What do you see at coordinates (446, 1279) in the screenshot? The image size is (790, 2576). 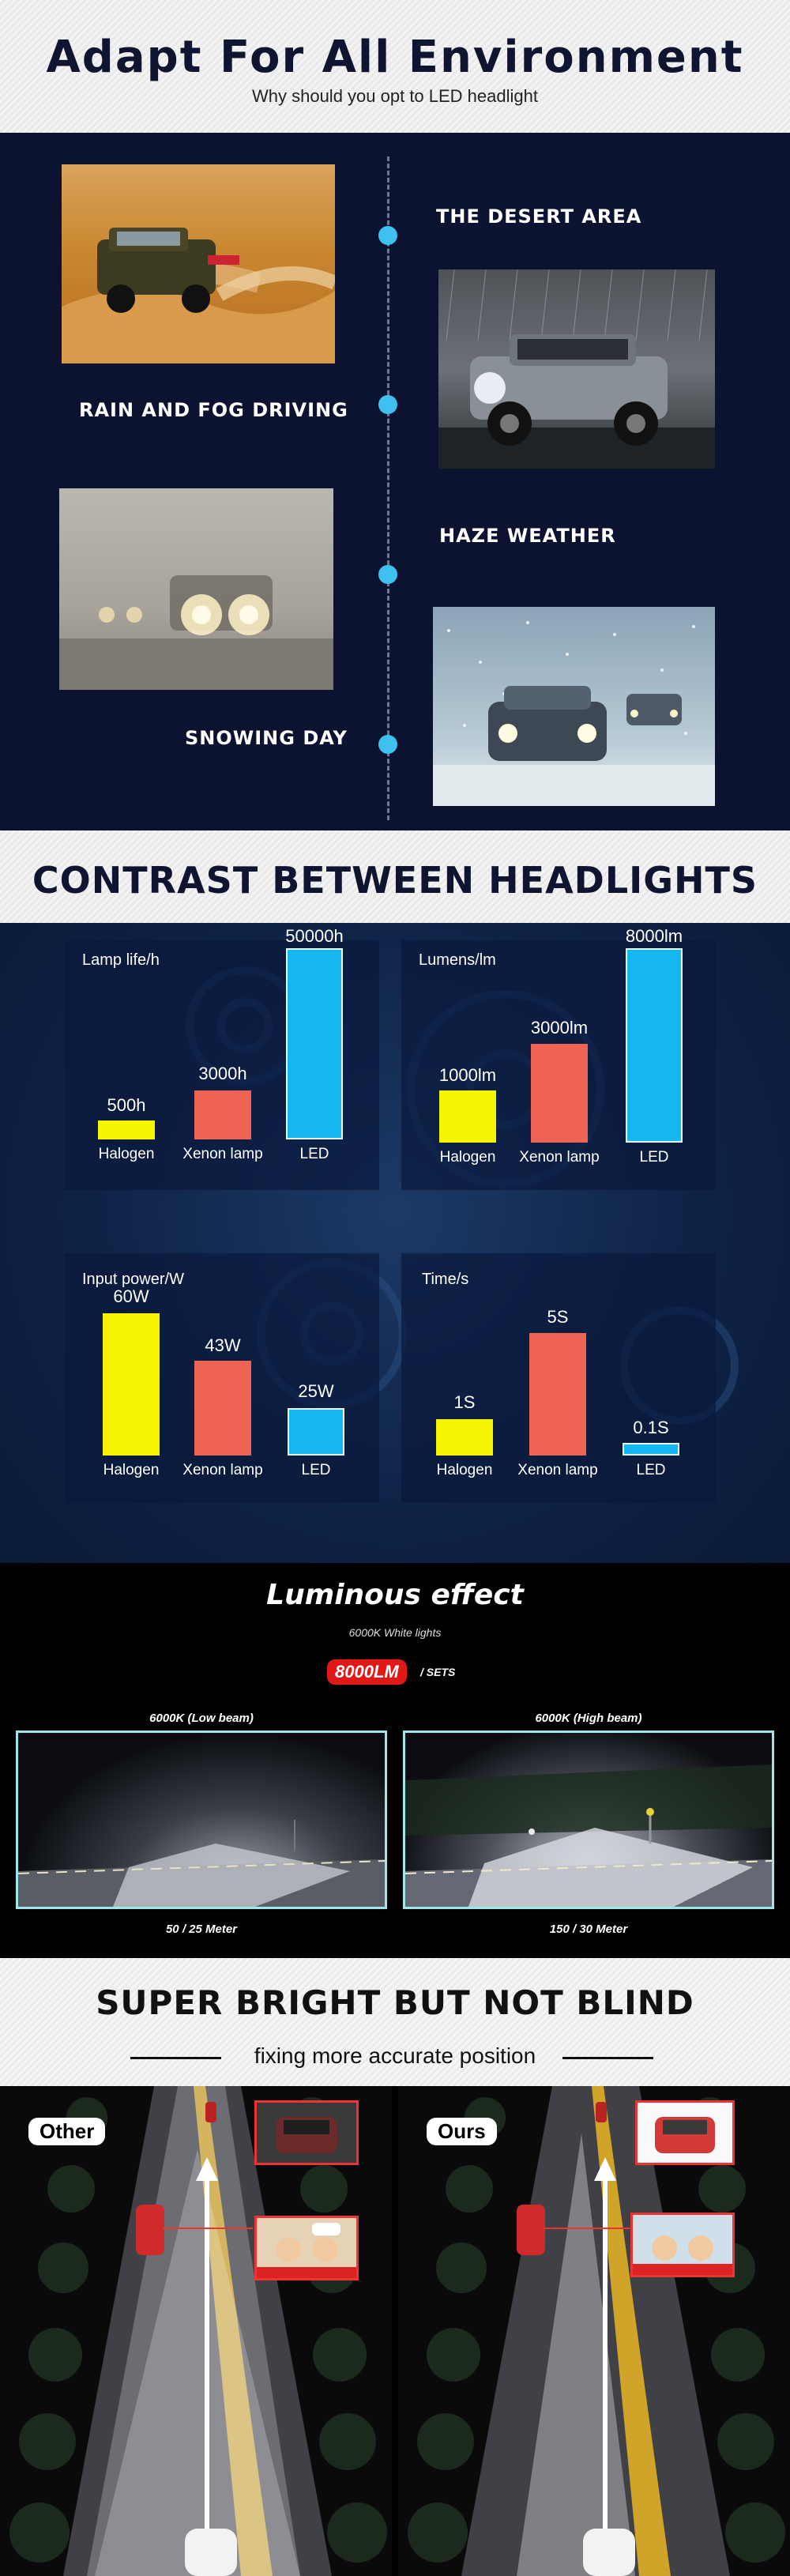 I see `chart-title: Time/s` at bounding box center [446, 1279].